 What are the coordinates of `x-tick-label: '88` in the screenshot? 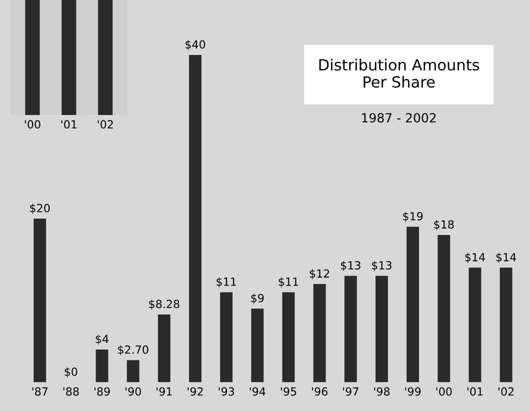 It's located at (71, 391).